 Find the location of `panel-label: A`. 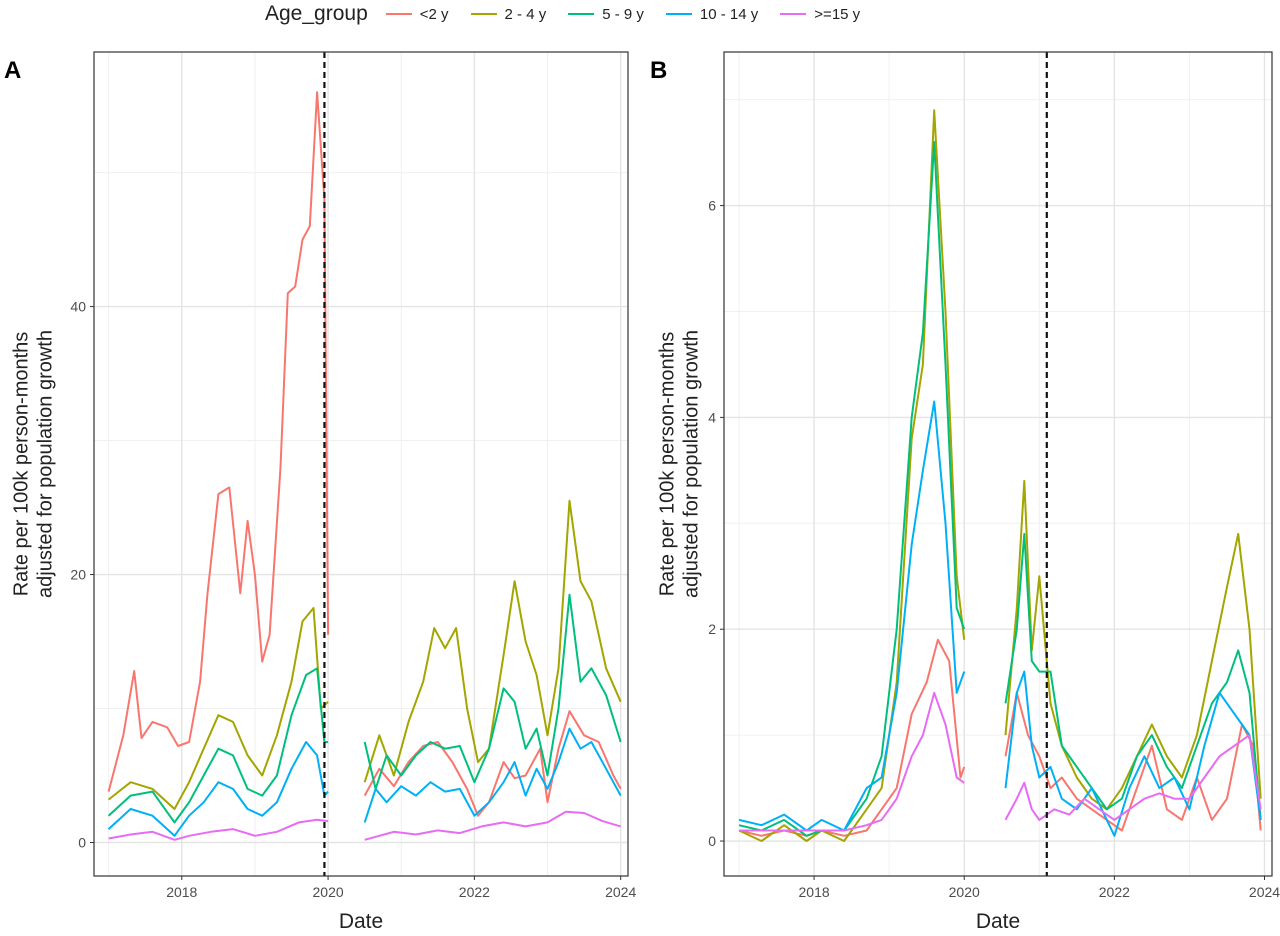

panel-label: A is located at coordinates (12, 70).